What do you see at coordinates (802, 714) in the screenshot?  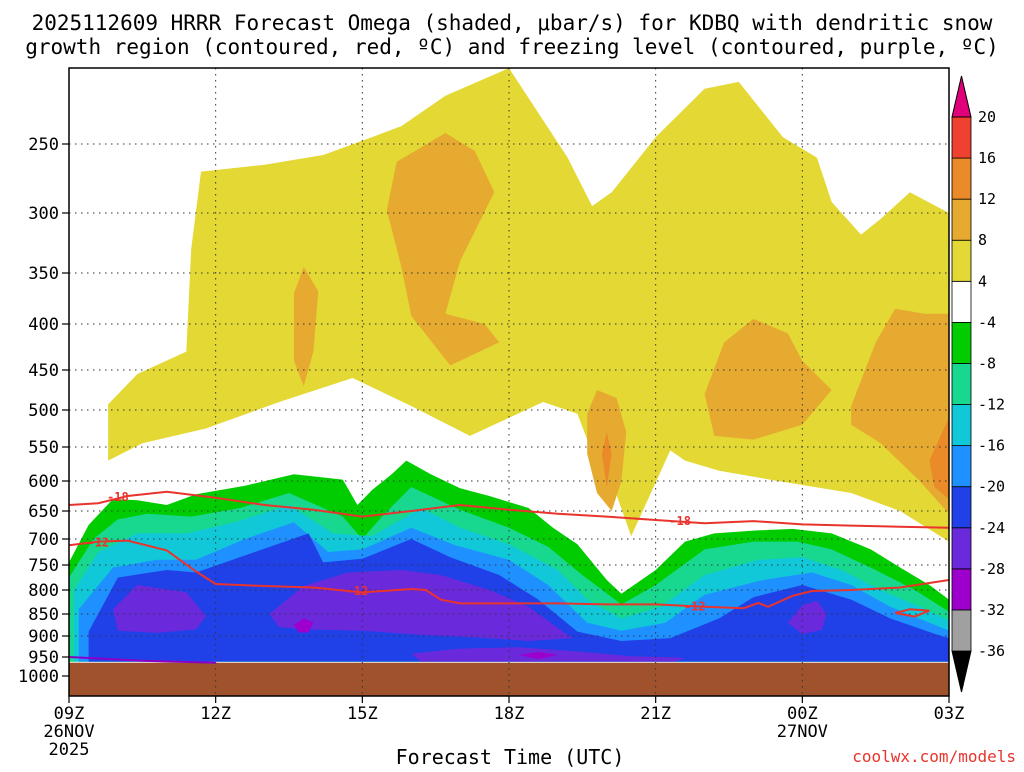 I see `x-tick-label: 00Z` at bounding box center [802, 714].